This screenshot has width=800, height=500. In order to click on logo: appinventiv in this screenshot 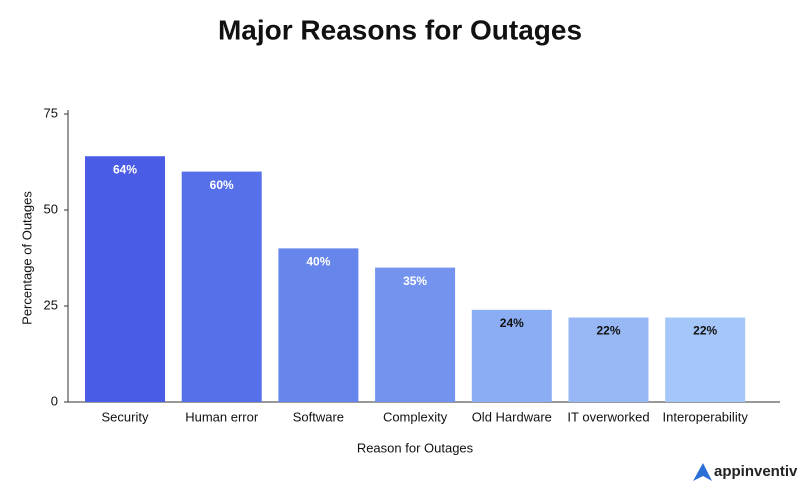, I will do `click(745, 472)`.